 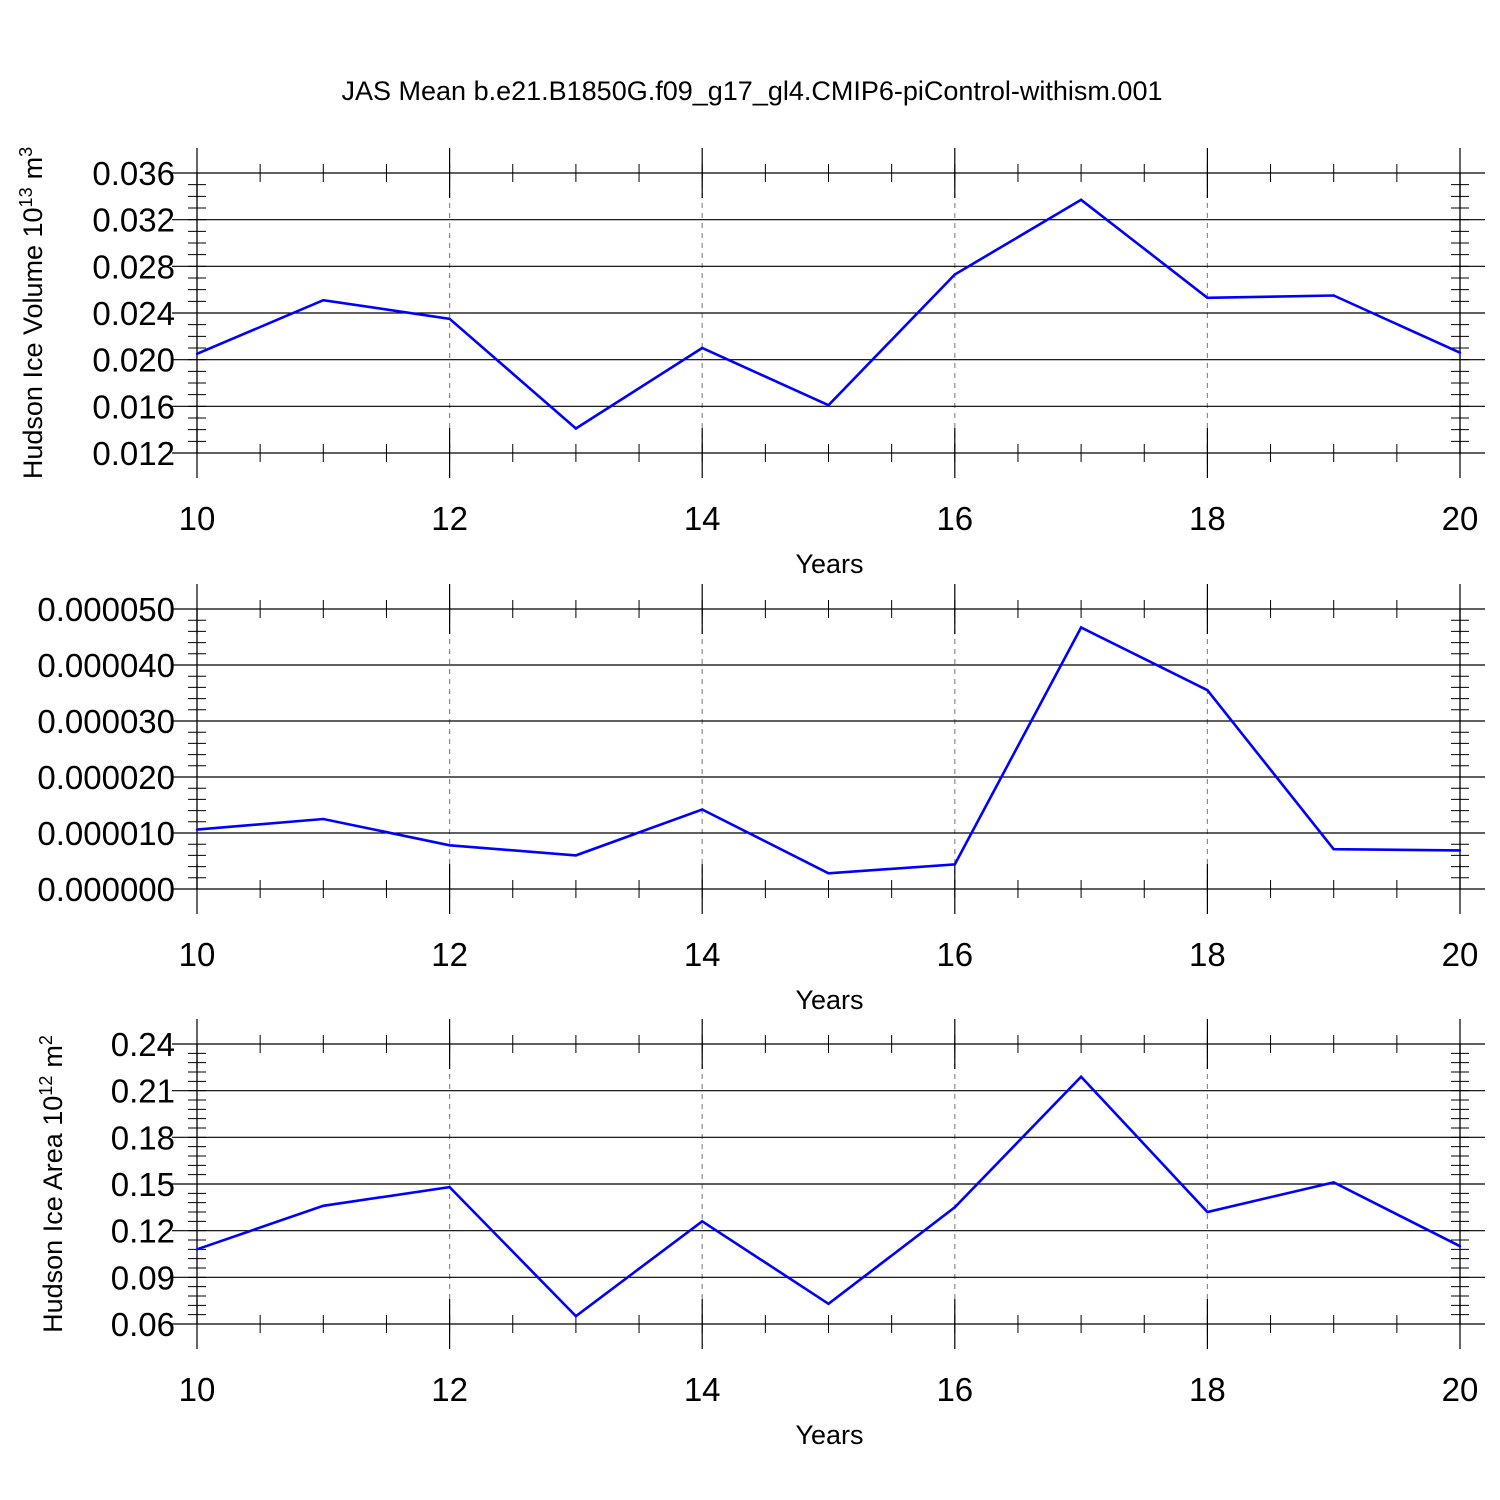 What do you see at coordinates (143, 1277) in the screenshot?
I see `y-tick-label: 0.09` at bounding box center [143, 1277].